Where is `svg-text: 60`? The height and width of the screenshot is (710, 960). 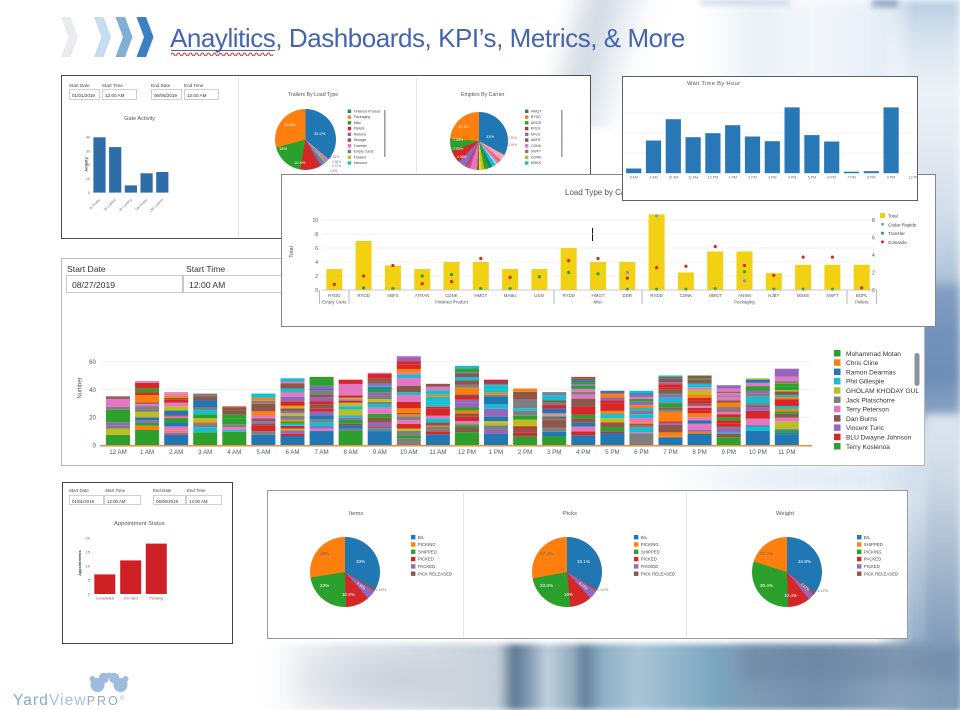 svg-text: 60 is located at coordinates (92, 362).